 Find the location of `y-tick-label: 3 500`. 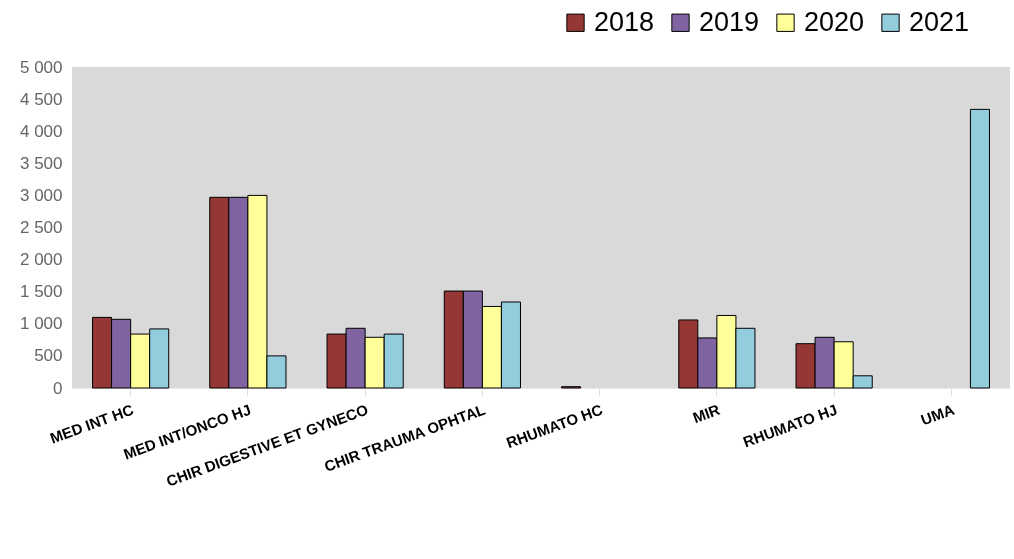

y-tick-label: 3 500 is located at coordinates (41, 163).